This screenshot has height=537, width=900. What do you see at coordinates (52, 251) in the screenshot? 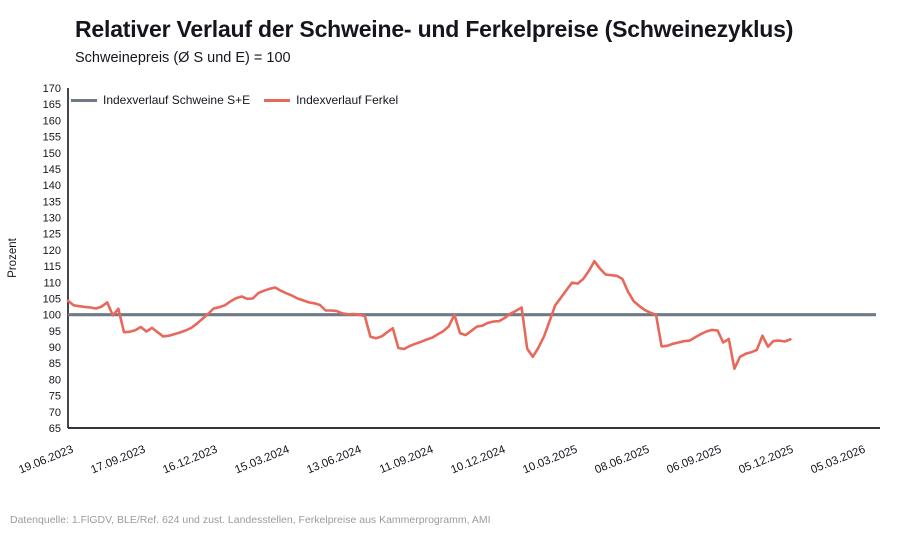
I see `y-axis-tick-label: 120` at bounding box center [52, 251].